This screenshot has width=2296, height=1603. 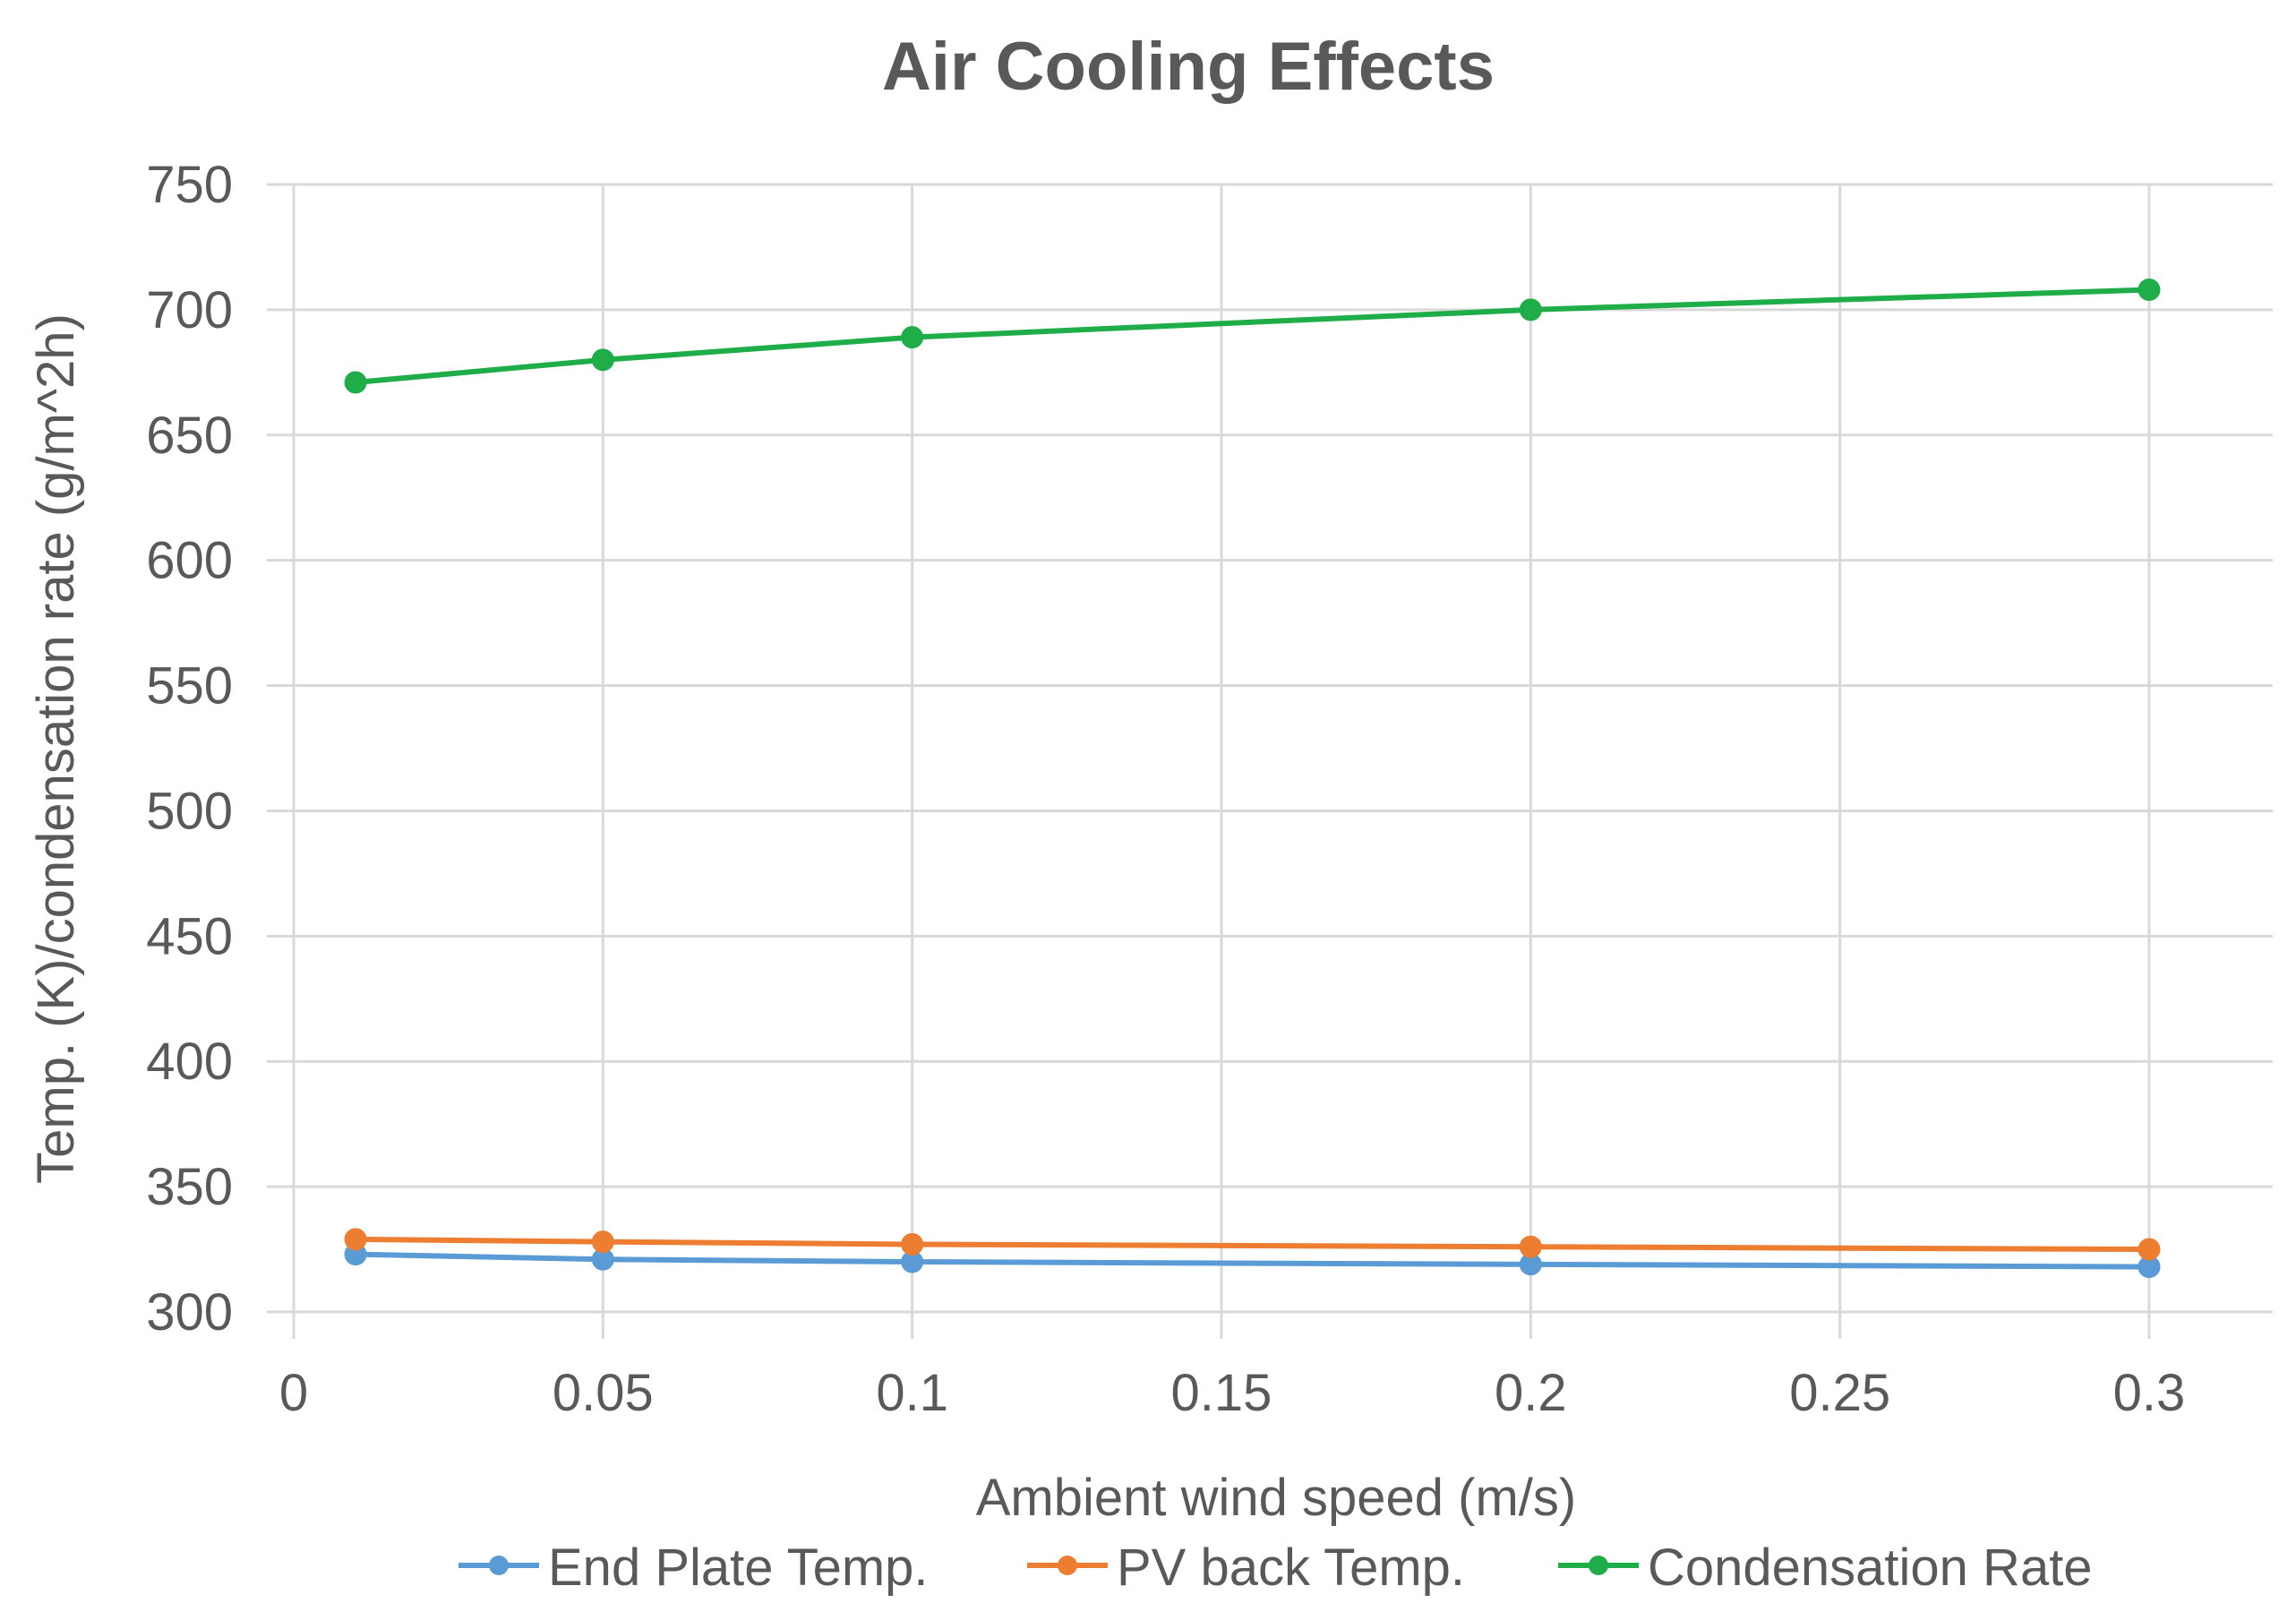 What do you see at coordinates (912, 1393) in the screenshot?
I see `x-tick-label: 0.1` at bounding box center [912, 1393].